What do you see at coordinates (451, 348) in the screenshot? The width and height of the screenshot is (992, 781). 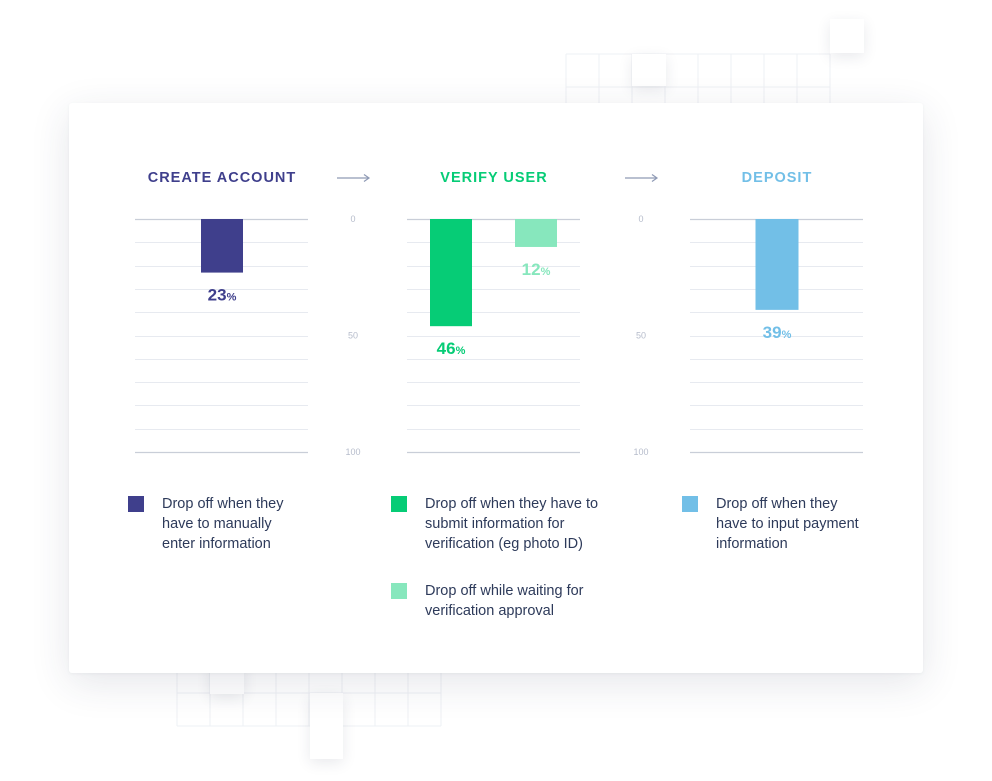 I see `bar-value-label: 46%` at bounding box center [451, 348].